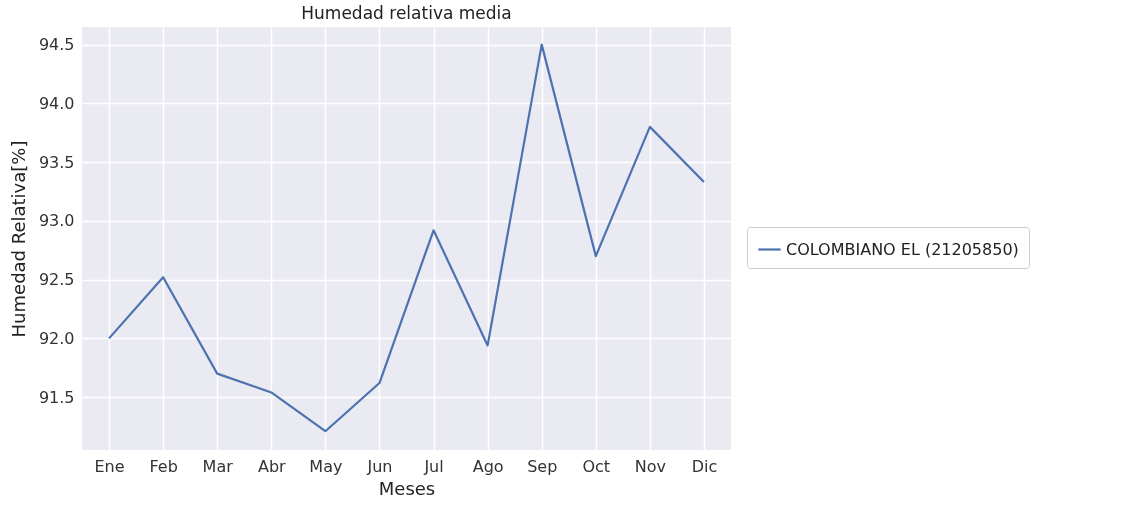 Image resolution: width=1135 pixels, height=531 pixels. I want to click on x-tick-label: Feb, so click(163, 466).